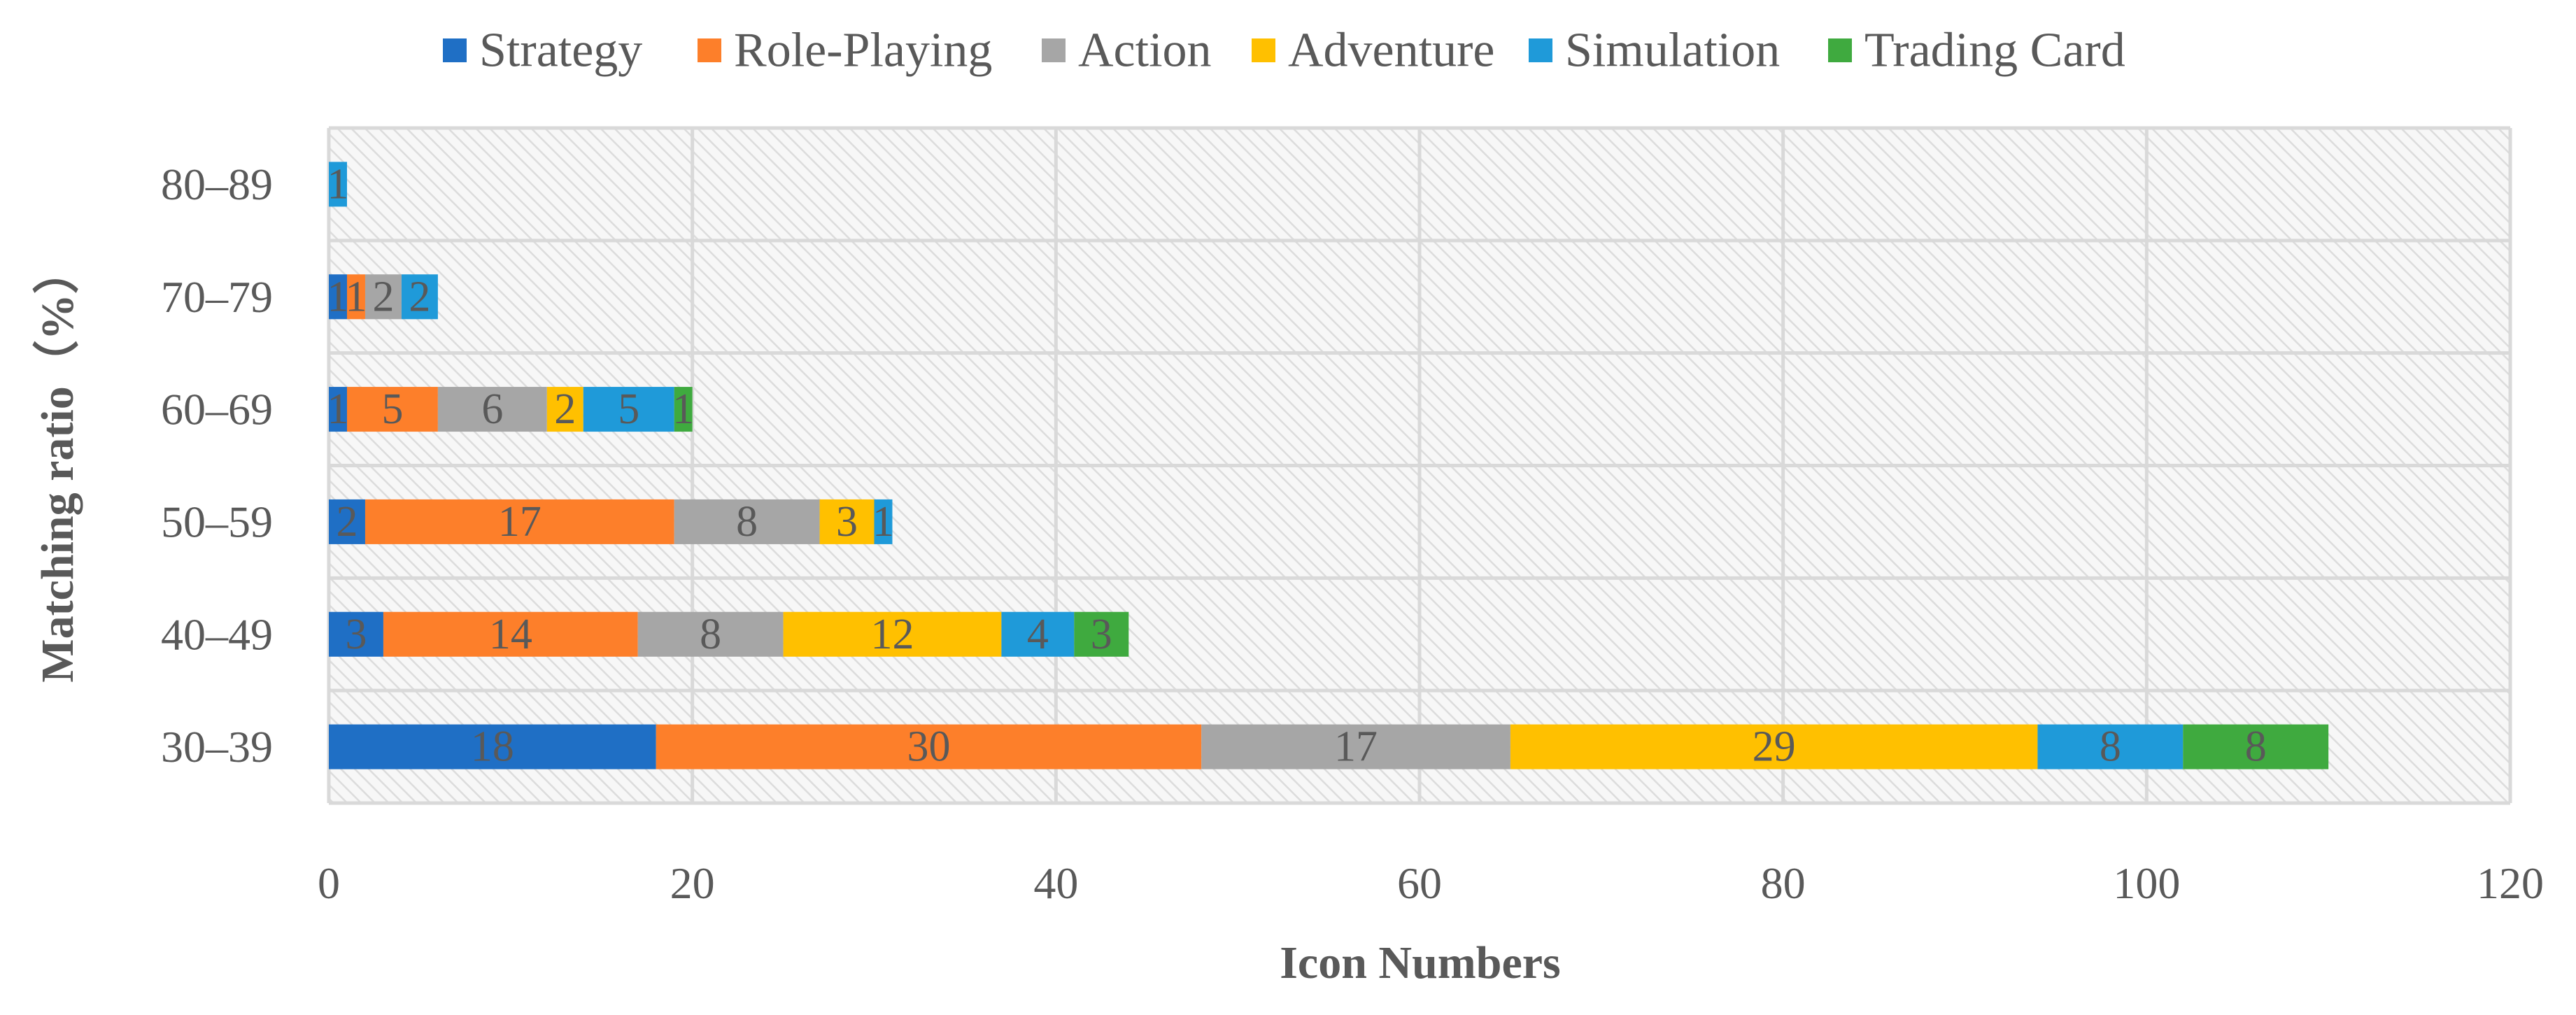  I want to click on legend-label: Role-Playing, so click(863, 51).